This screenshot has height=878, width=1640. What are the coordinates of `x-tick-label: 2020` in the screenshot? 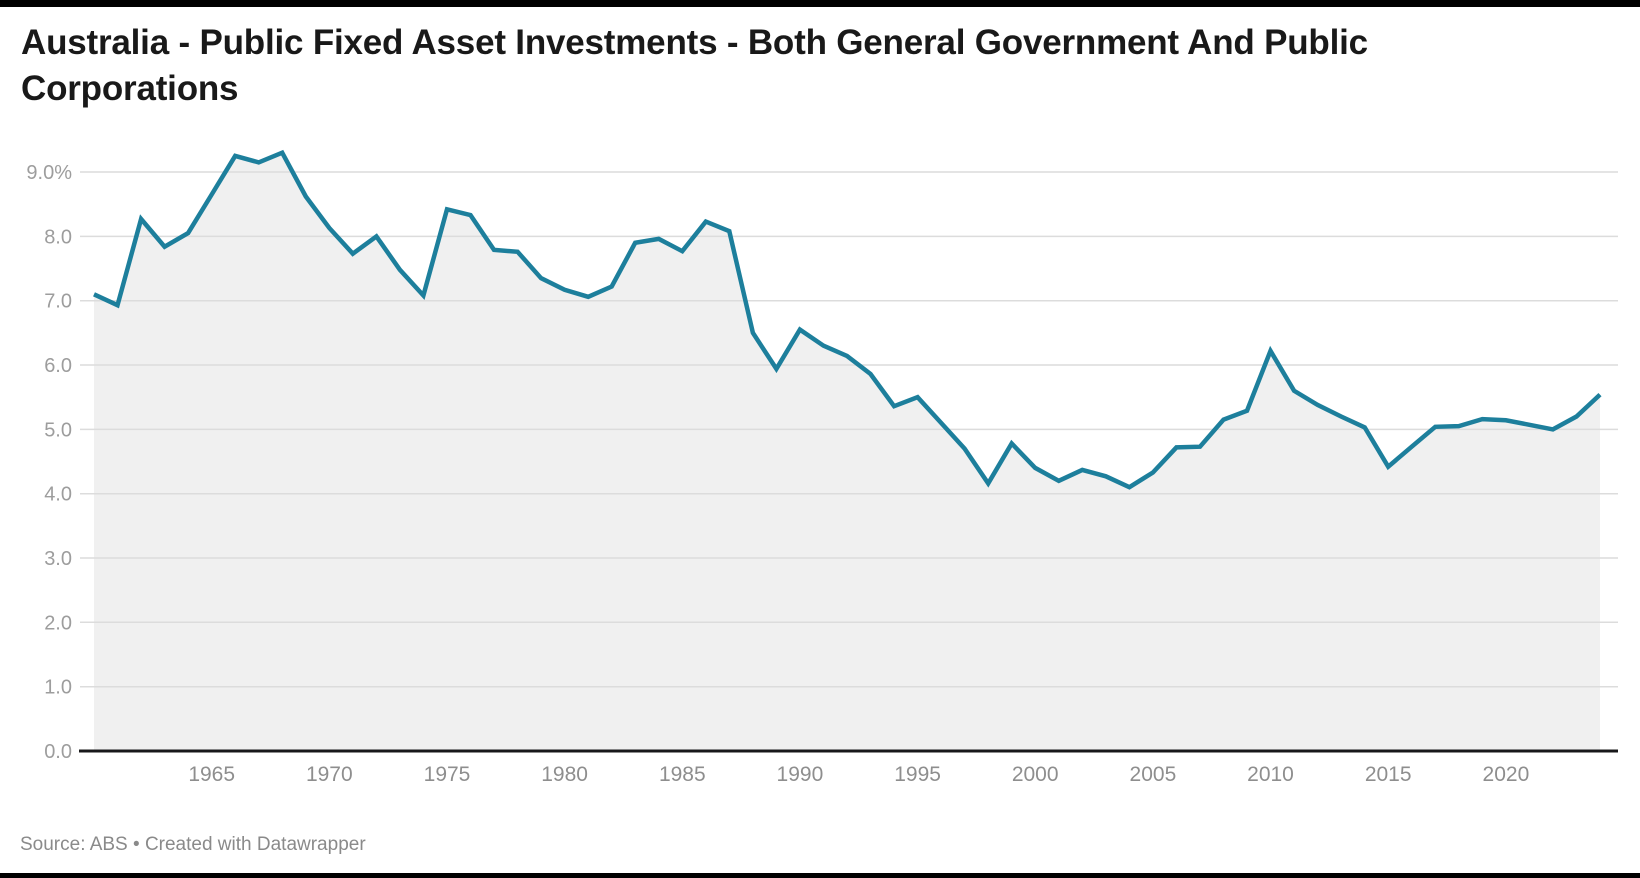 It's located at (1506, 774).